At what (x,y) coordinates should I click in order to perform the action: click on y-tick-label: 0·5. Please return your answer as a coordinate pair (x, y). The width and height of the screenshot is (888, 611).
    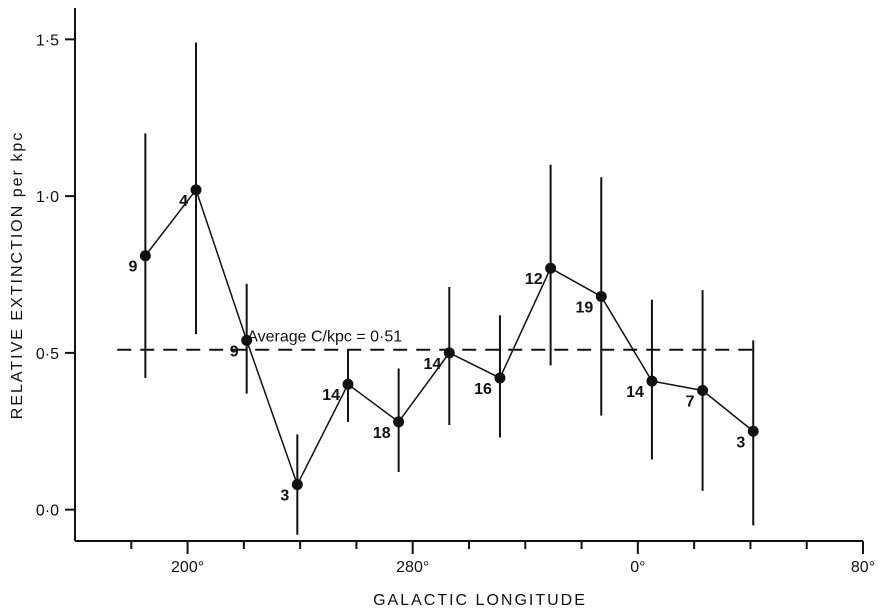
    Looking at the image, I should click on (47, 354).